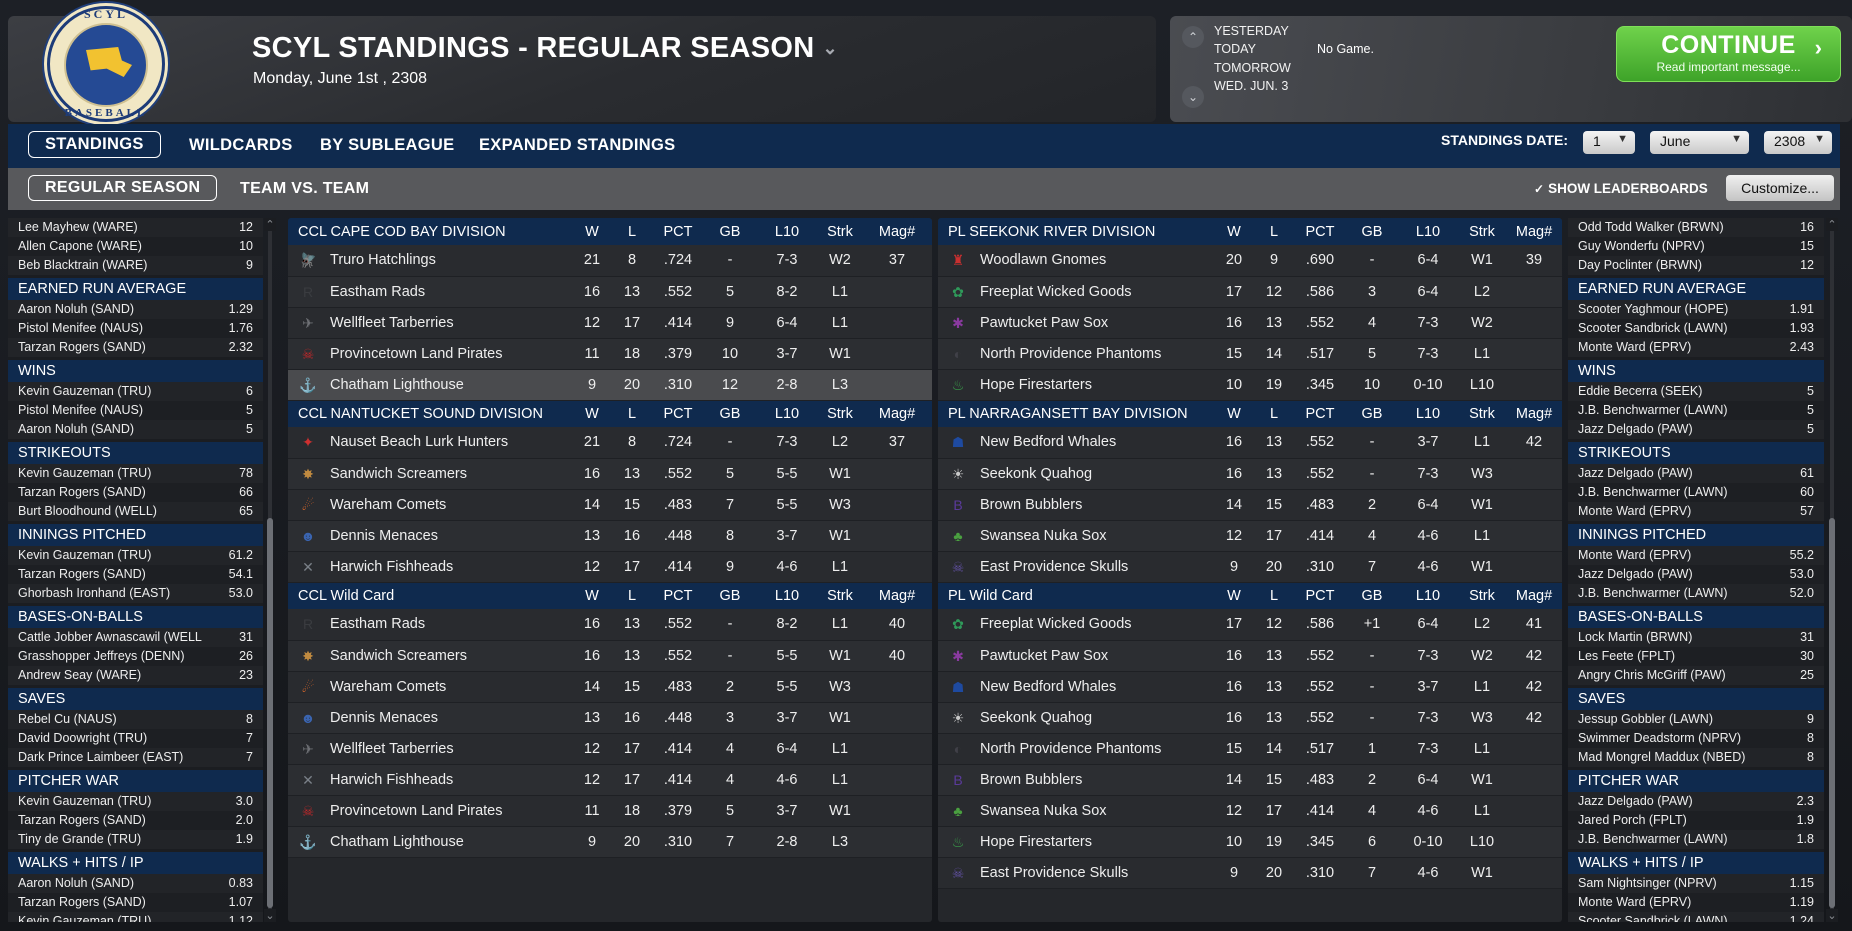  I want to click on team-cell: B Brown Bubblers, so click(1076, 505).